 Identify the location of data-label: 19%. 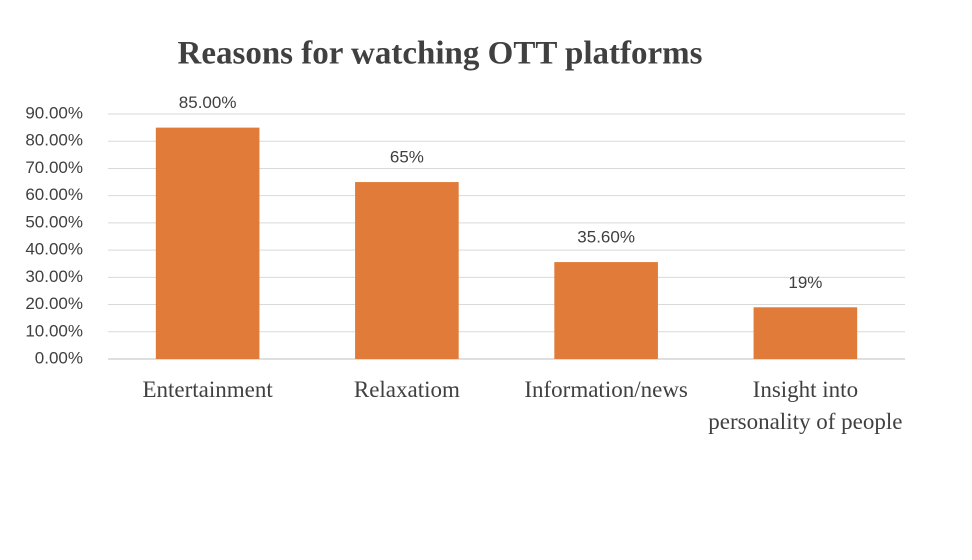
(805, 282).